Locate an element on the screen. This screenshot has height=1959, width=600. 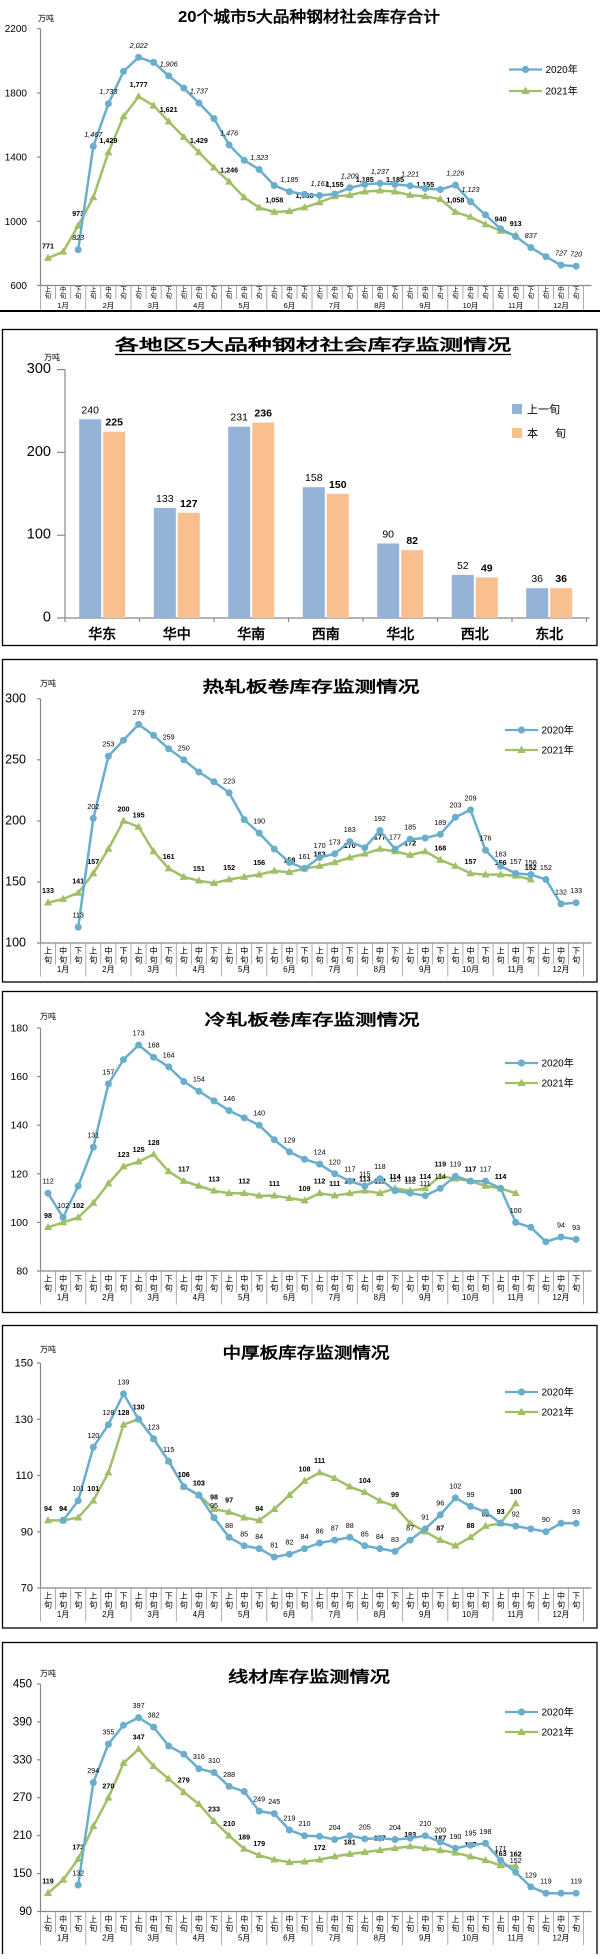
svg-text: 6月 is located at coordinates (289, 1614).